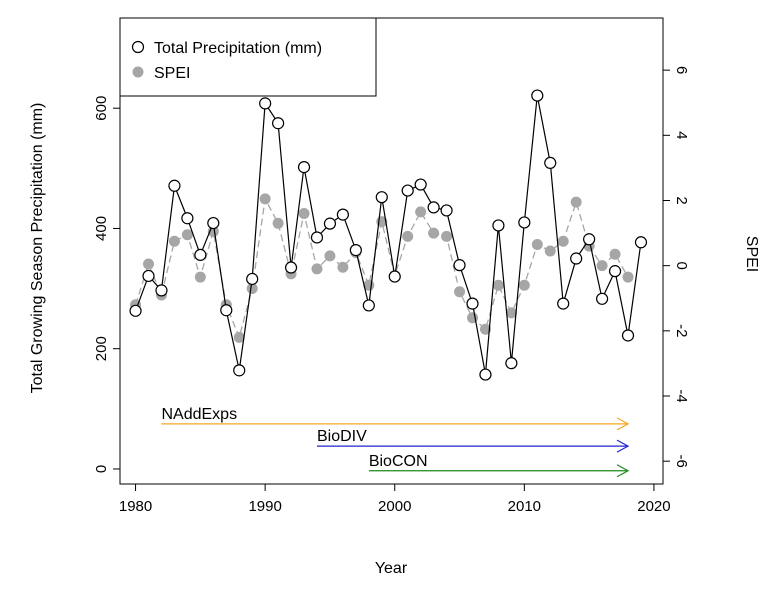  What do you see at coordinates (199, 414) in the screenshot?
I see `annotation-label: NAddExps` at bounding box center [199, 414].